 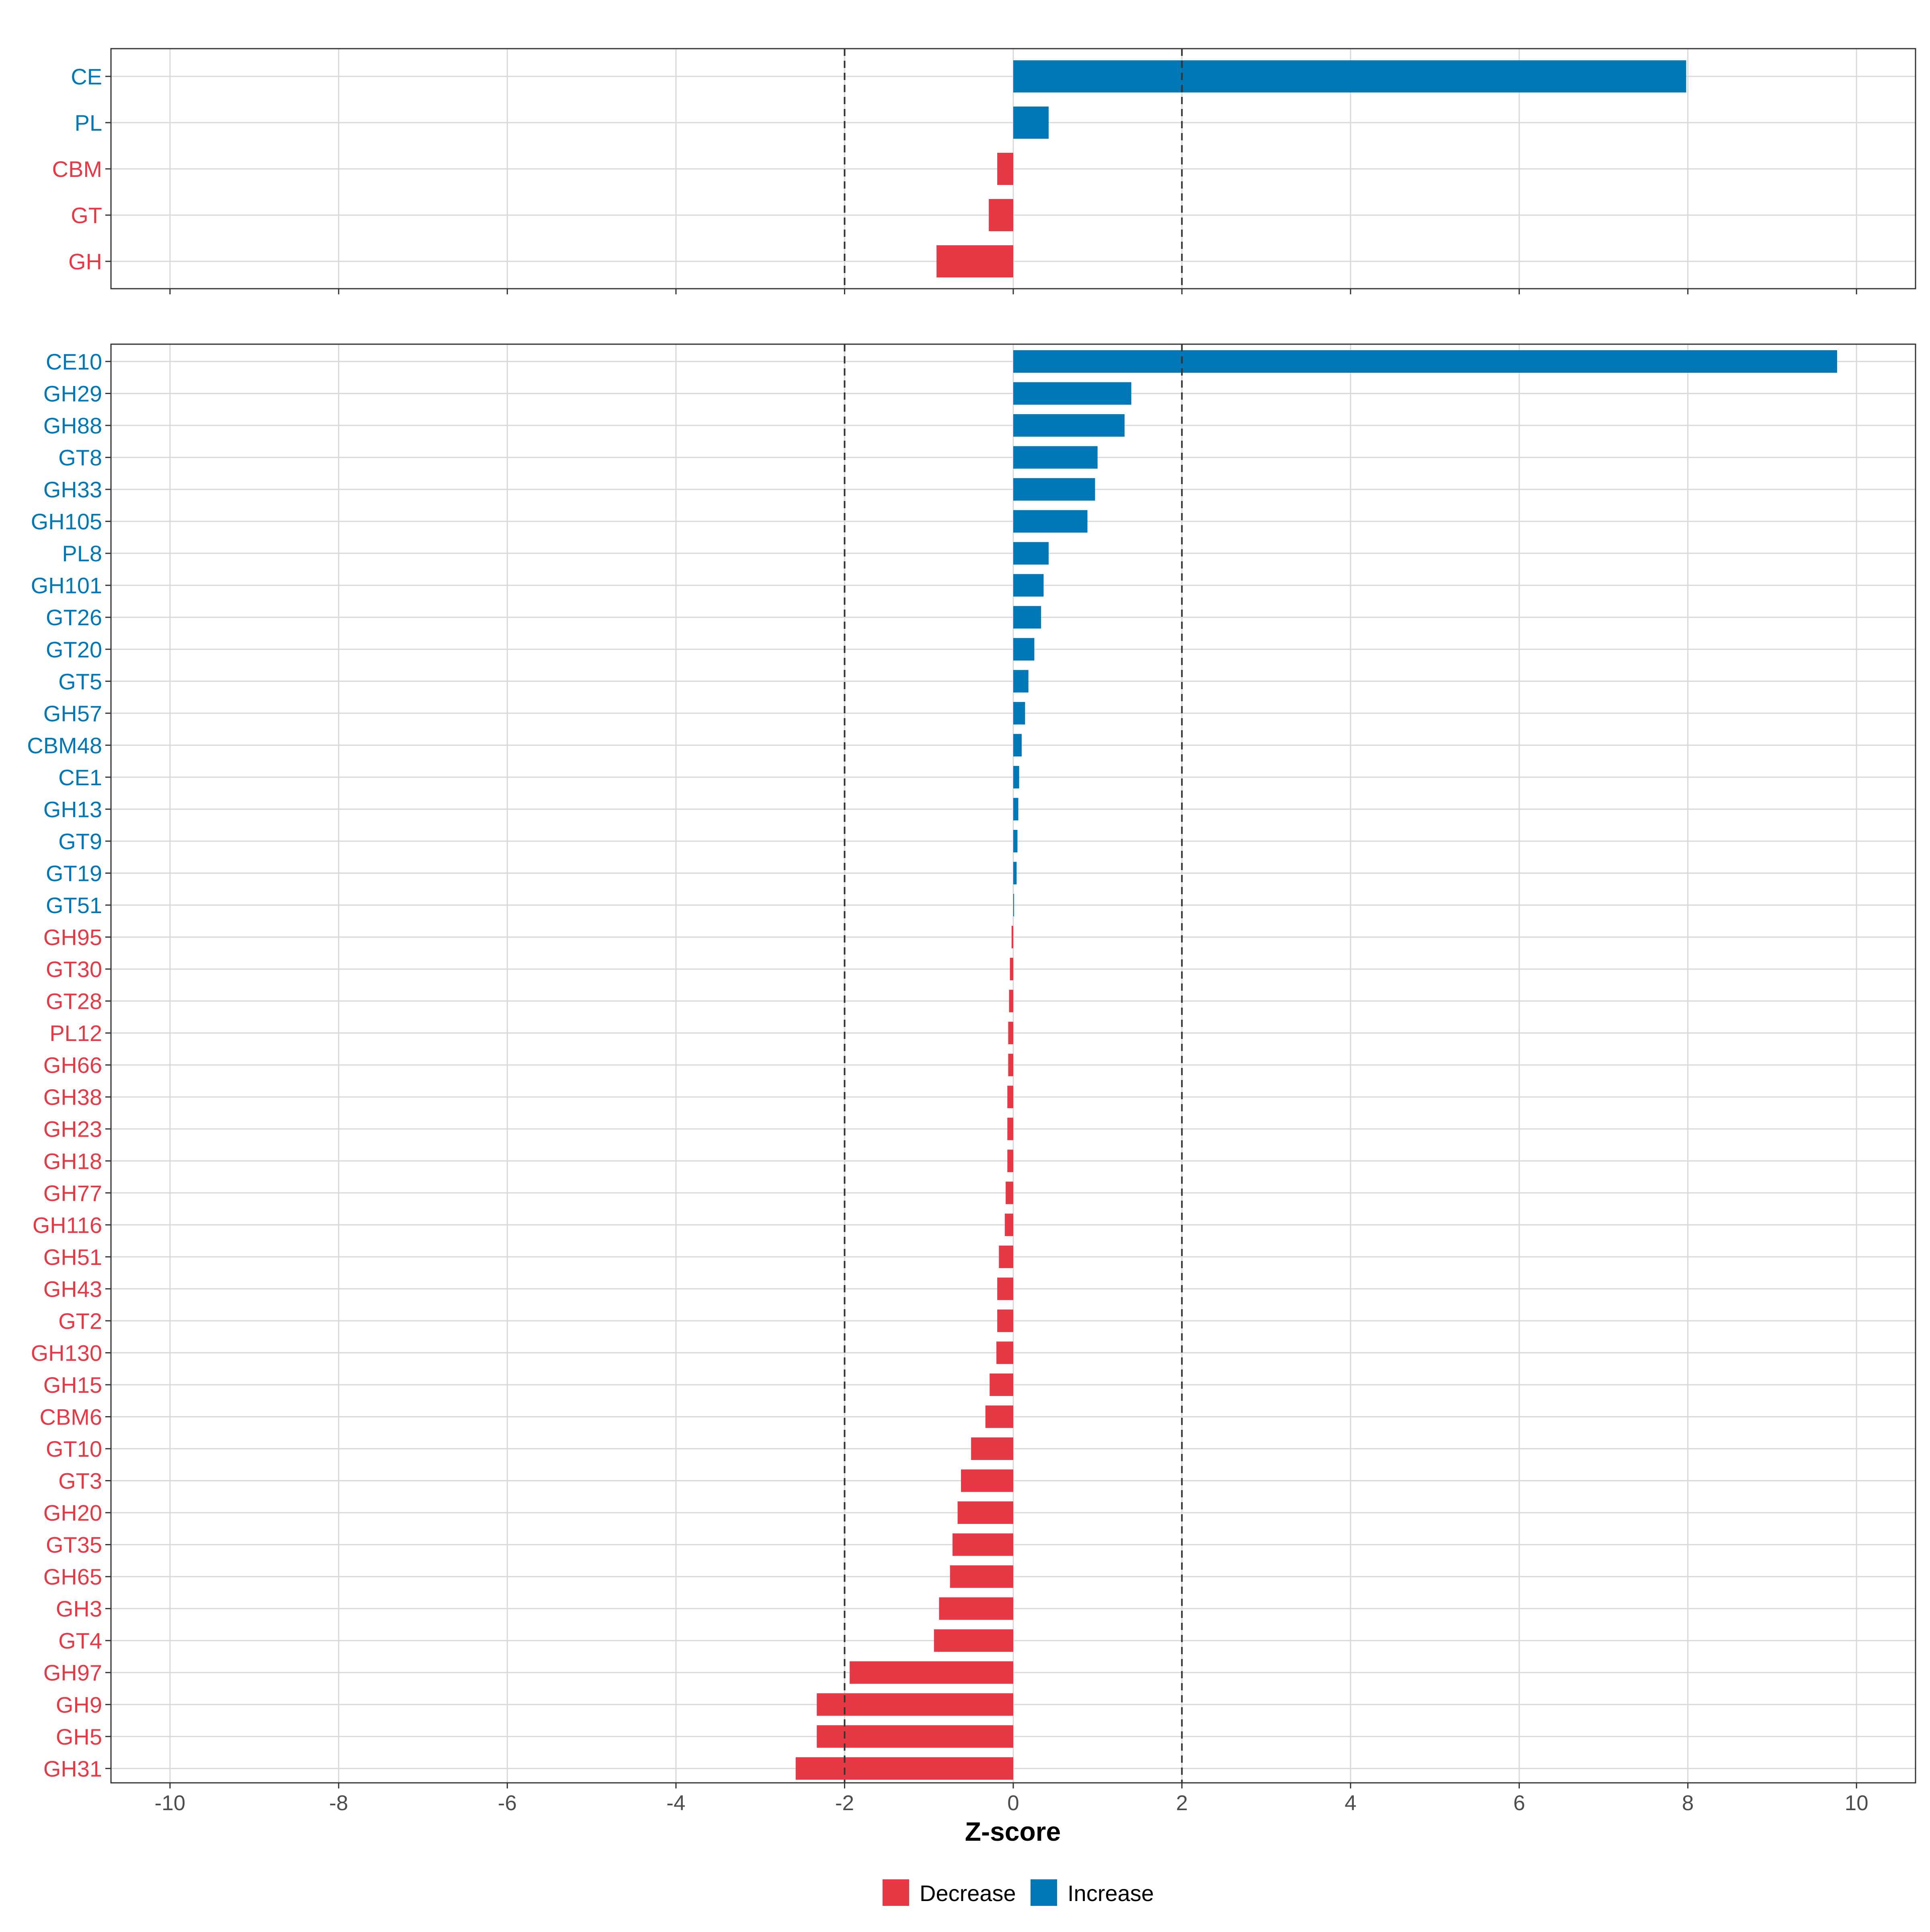 I want to click on bar-pl, so click(x=1031, y=123).